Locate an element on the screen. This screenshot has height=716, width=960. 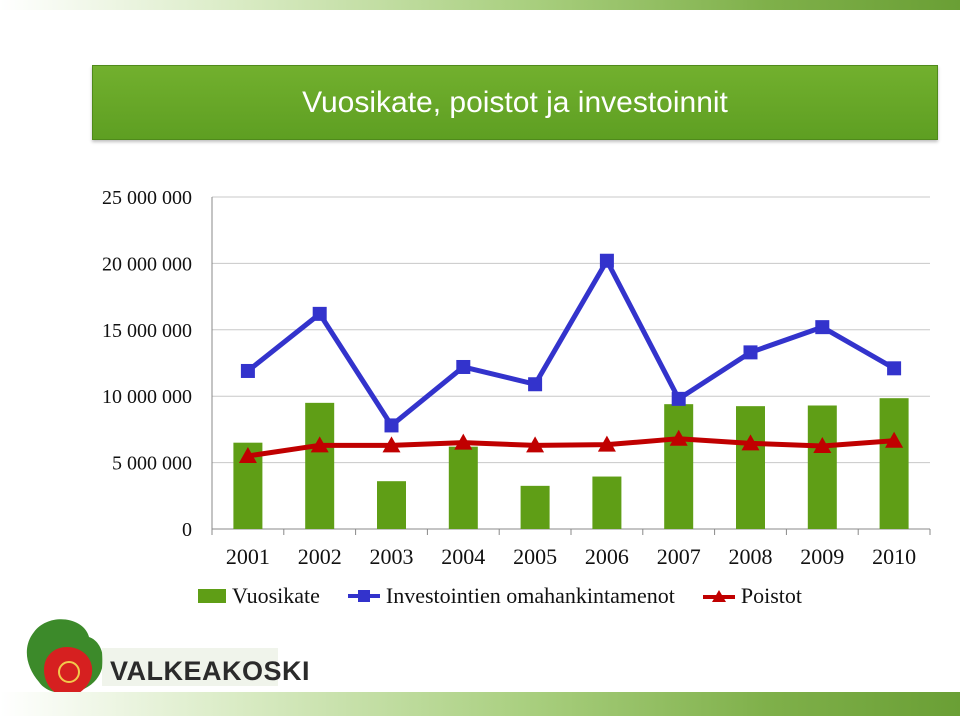
y-tick-label: 10 000 000 is located at coordinates (147, 397).